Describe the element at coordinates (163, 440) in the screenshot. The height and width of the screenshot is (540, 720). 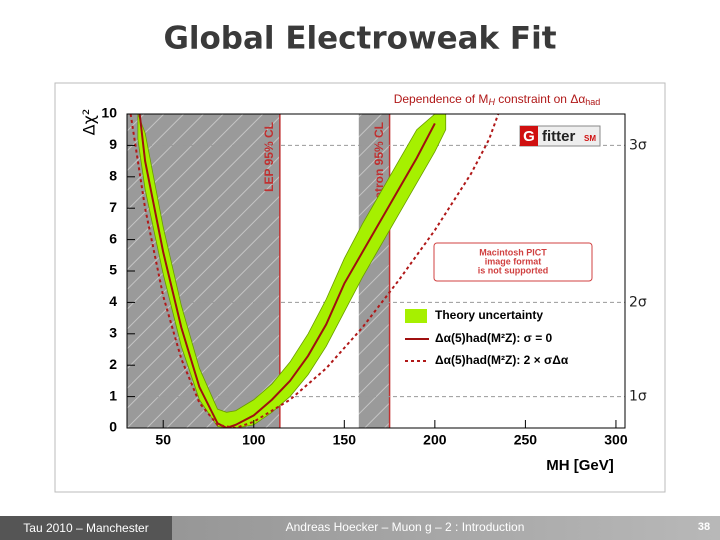
I see `x-tick-label: 50` at that location.